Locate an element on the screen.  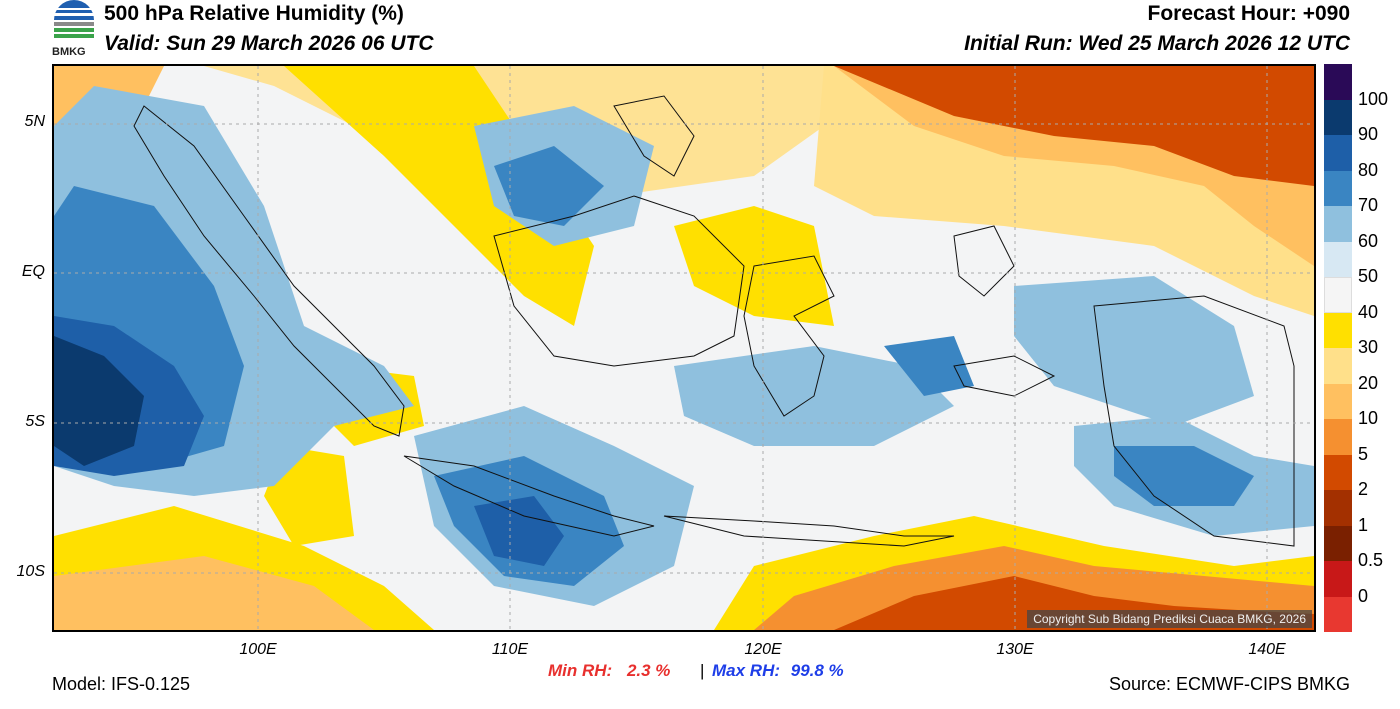
colorbar-label: 10 is located at coordinates (1368, 418).